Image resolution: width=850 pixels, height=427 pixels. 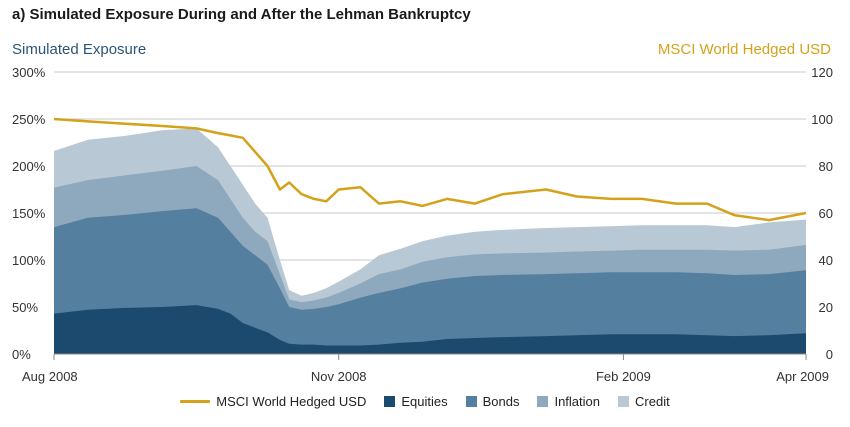 What do you see at coordinates (624, 401) in the screenshot?
I see `legend-swatch-credit` at bounding box center [624, 401].